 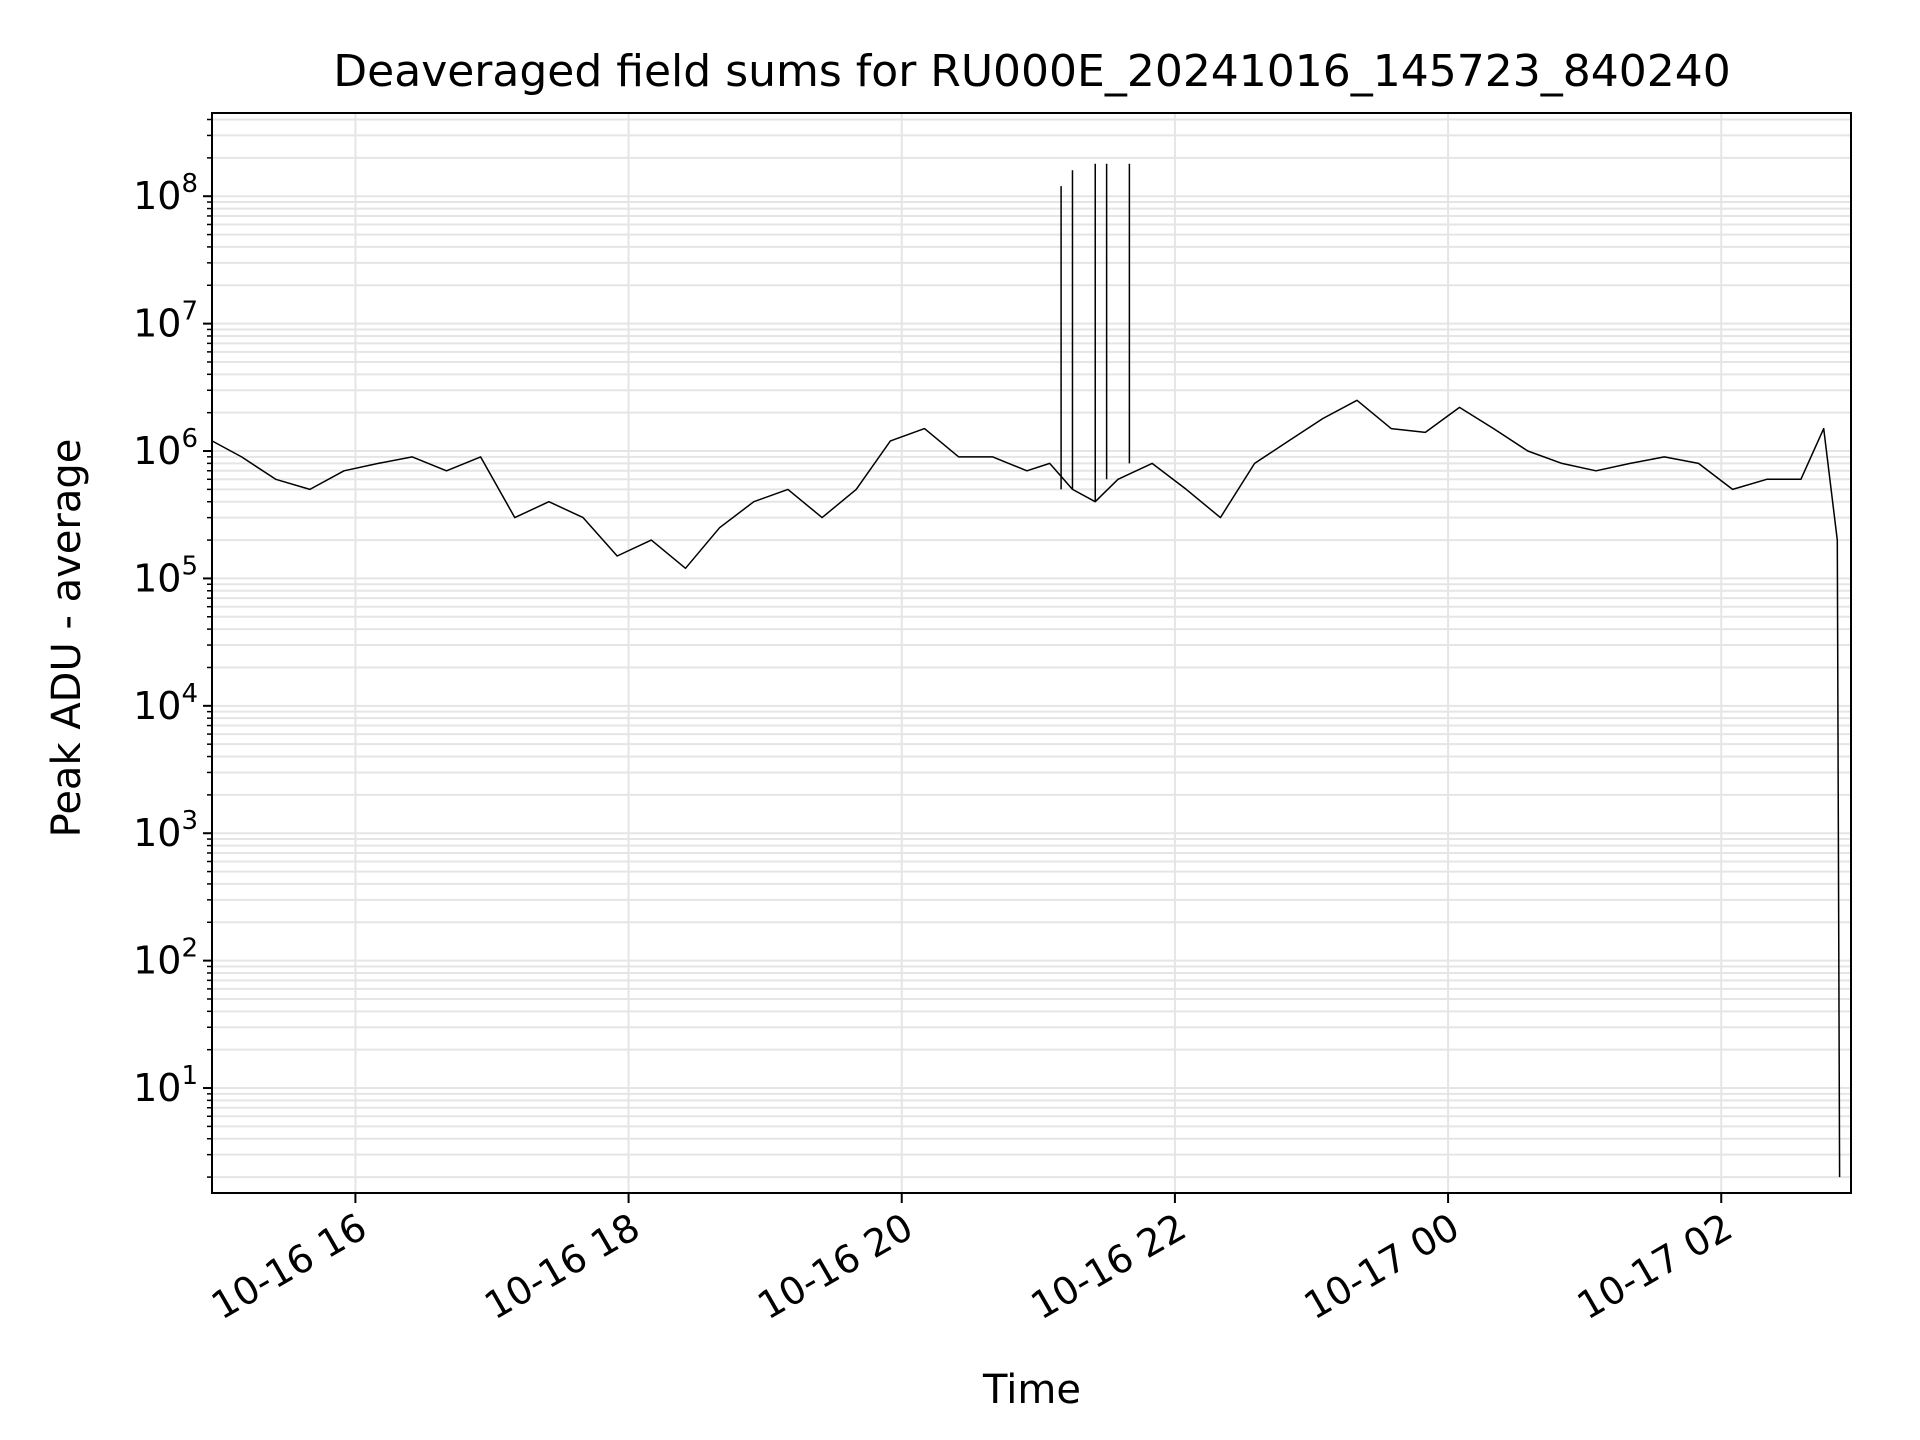 What do you see at coordinates (165, 575) in the screenshot?
I see `y-tick-label: 105` at bounding box center [165, 575].